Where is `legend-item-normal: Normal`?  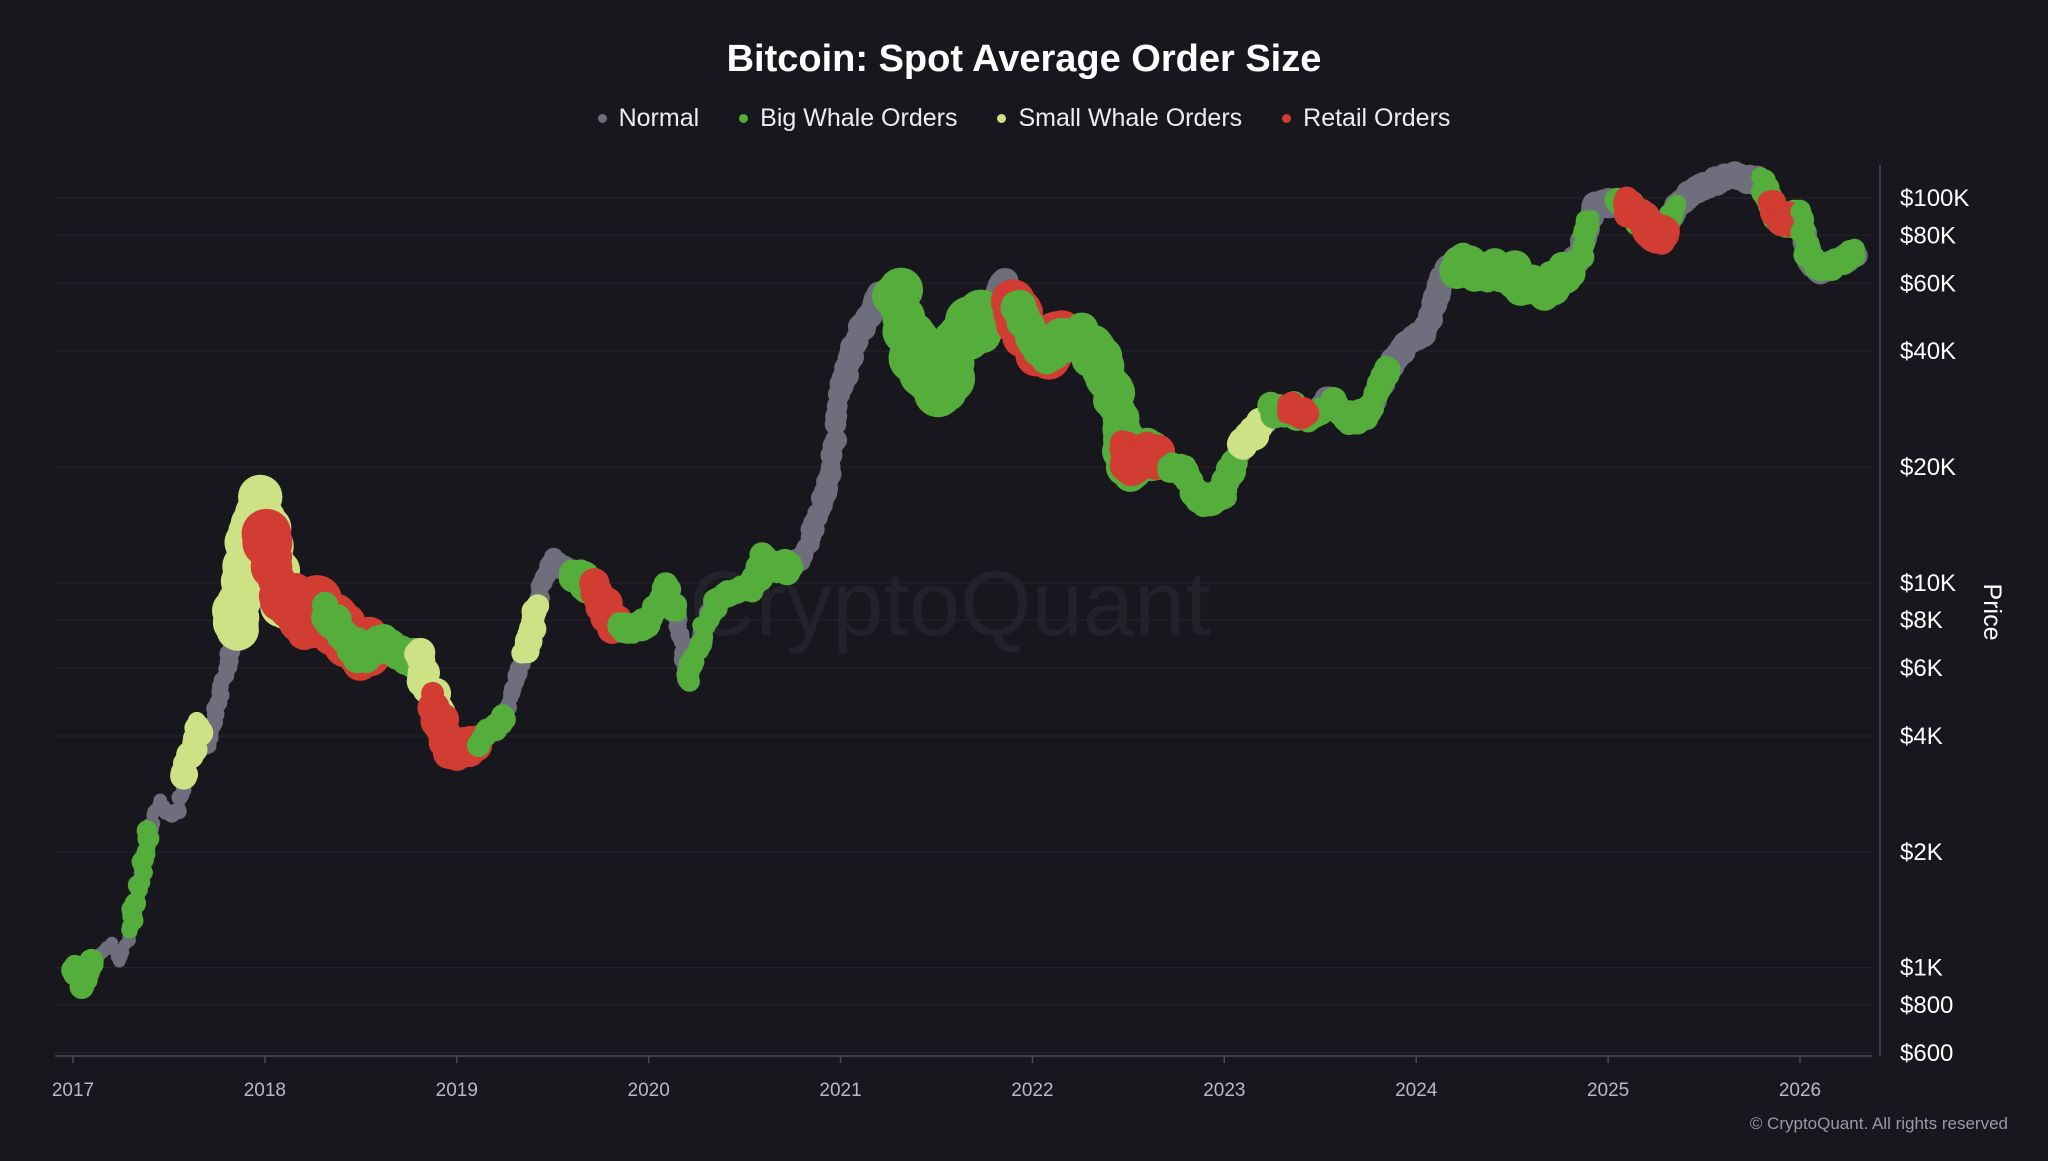 legend-item-normal: Normal is located at coordinates (648, 118).